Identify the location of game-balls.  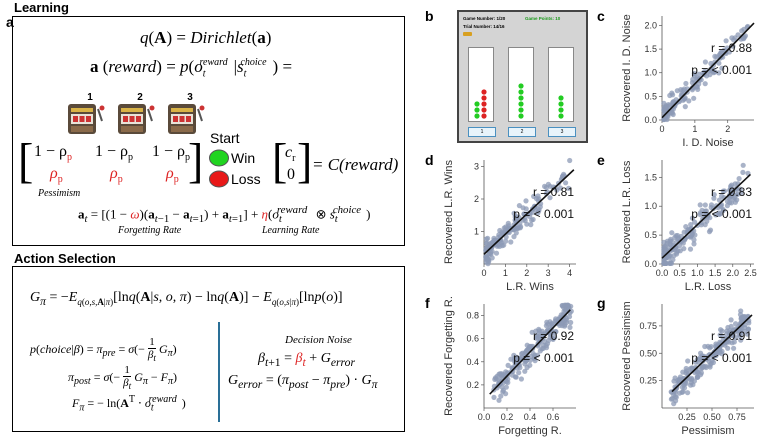
(519, 101).